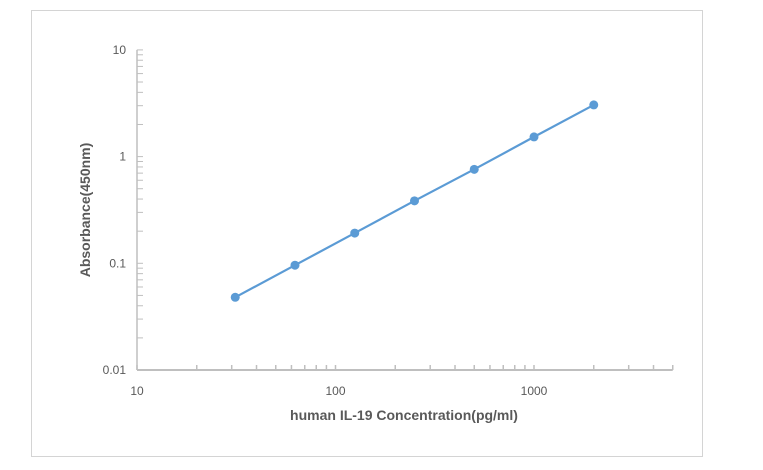 This screenshot has width=763, height=470. Describe the element at coordinates (534, 391) in the screenshot. I see `x-tick-label: 1000` at that location.